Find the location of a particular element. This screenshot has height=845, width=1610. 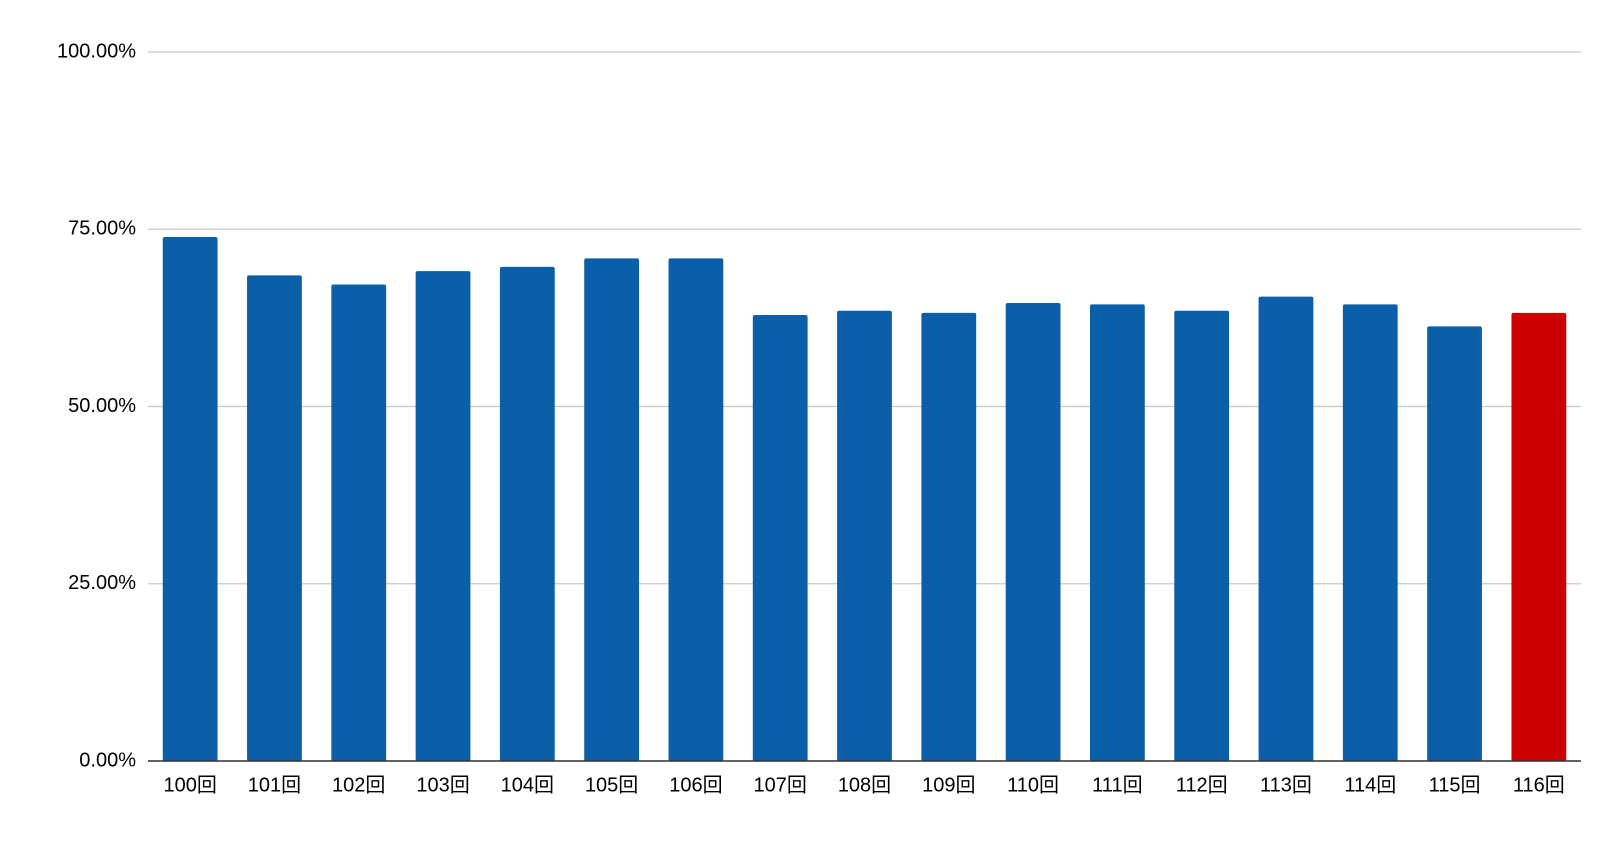

x-tick-label: 110回 is located at coordinates (1033, 785).